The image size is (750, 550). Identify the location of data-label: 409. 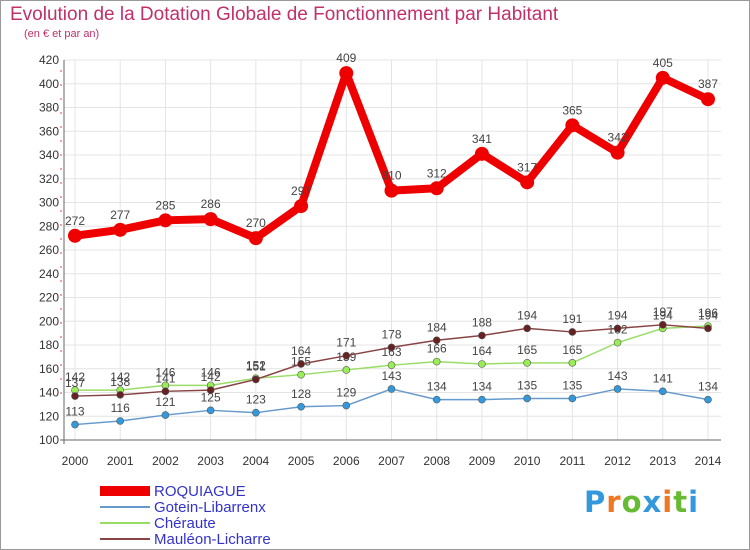
(346, 58).